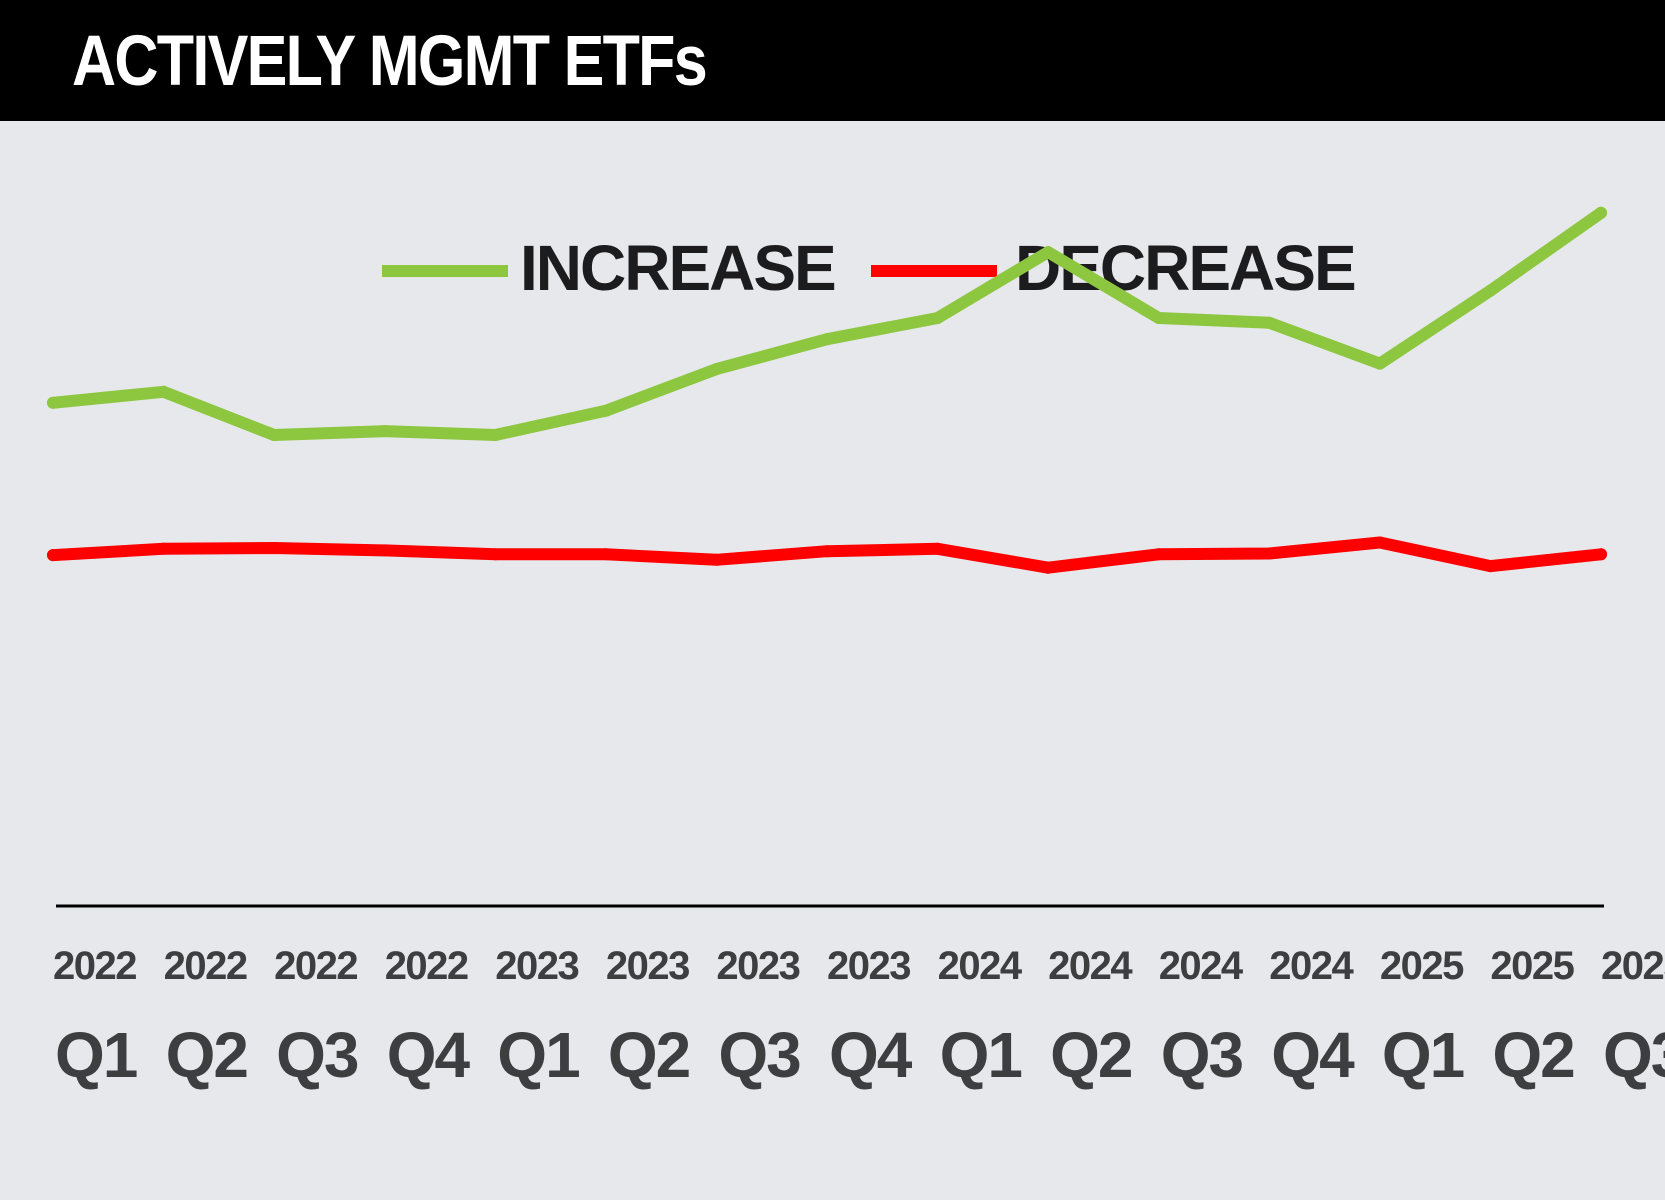 The image size is (1665, 1200). I want to click on x-tick-year-13: 2025, so click(1422, 966).